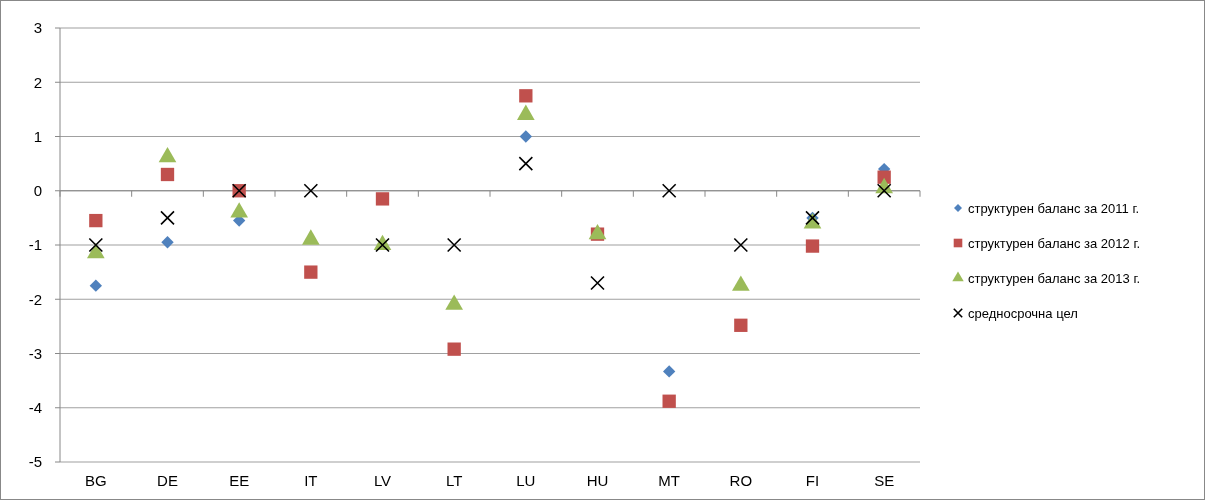  What do you see at coordinates (37, 82) in the screenshot?
I see `y-tick-label: 2` at bounding box center [37, 82].